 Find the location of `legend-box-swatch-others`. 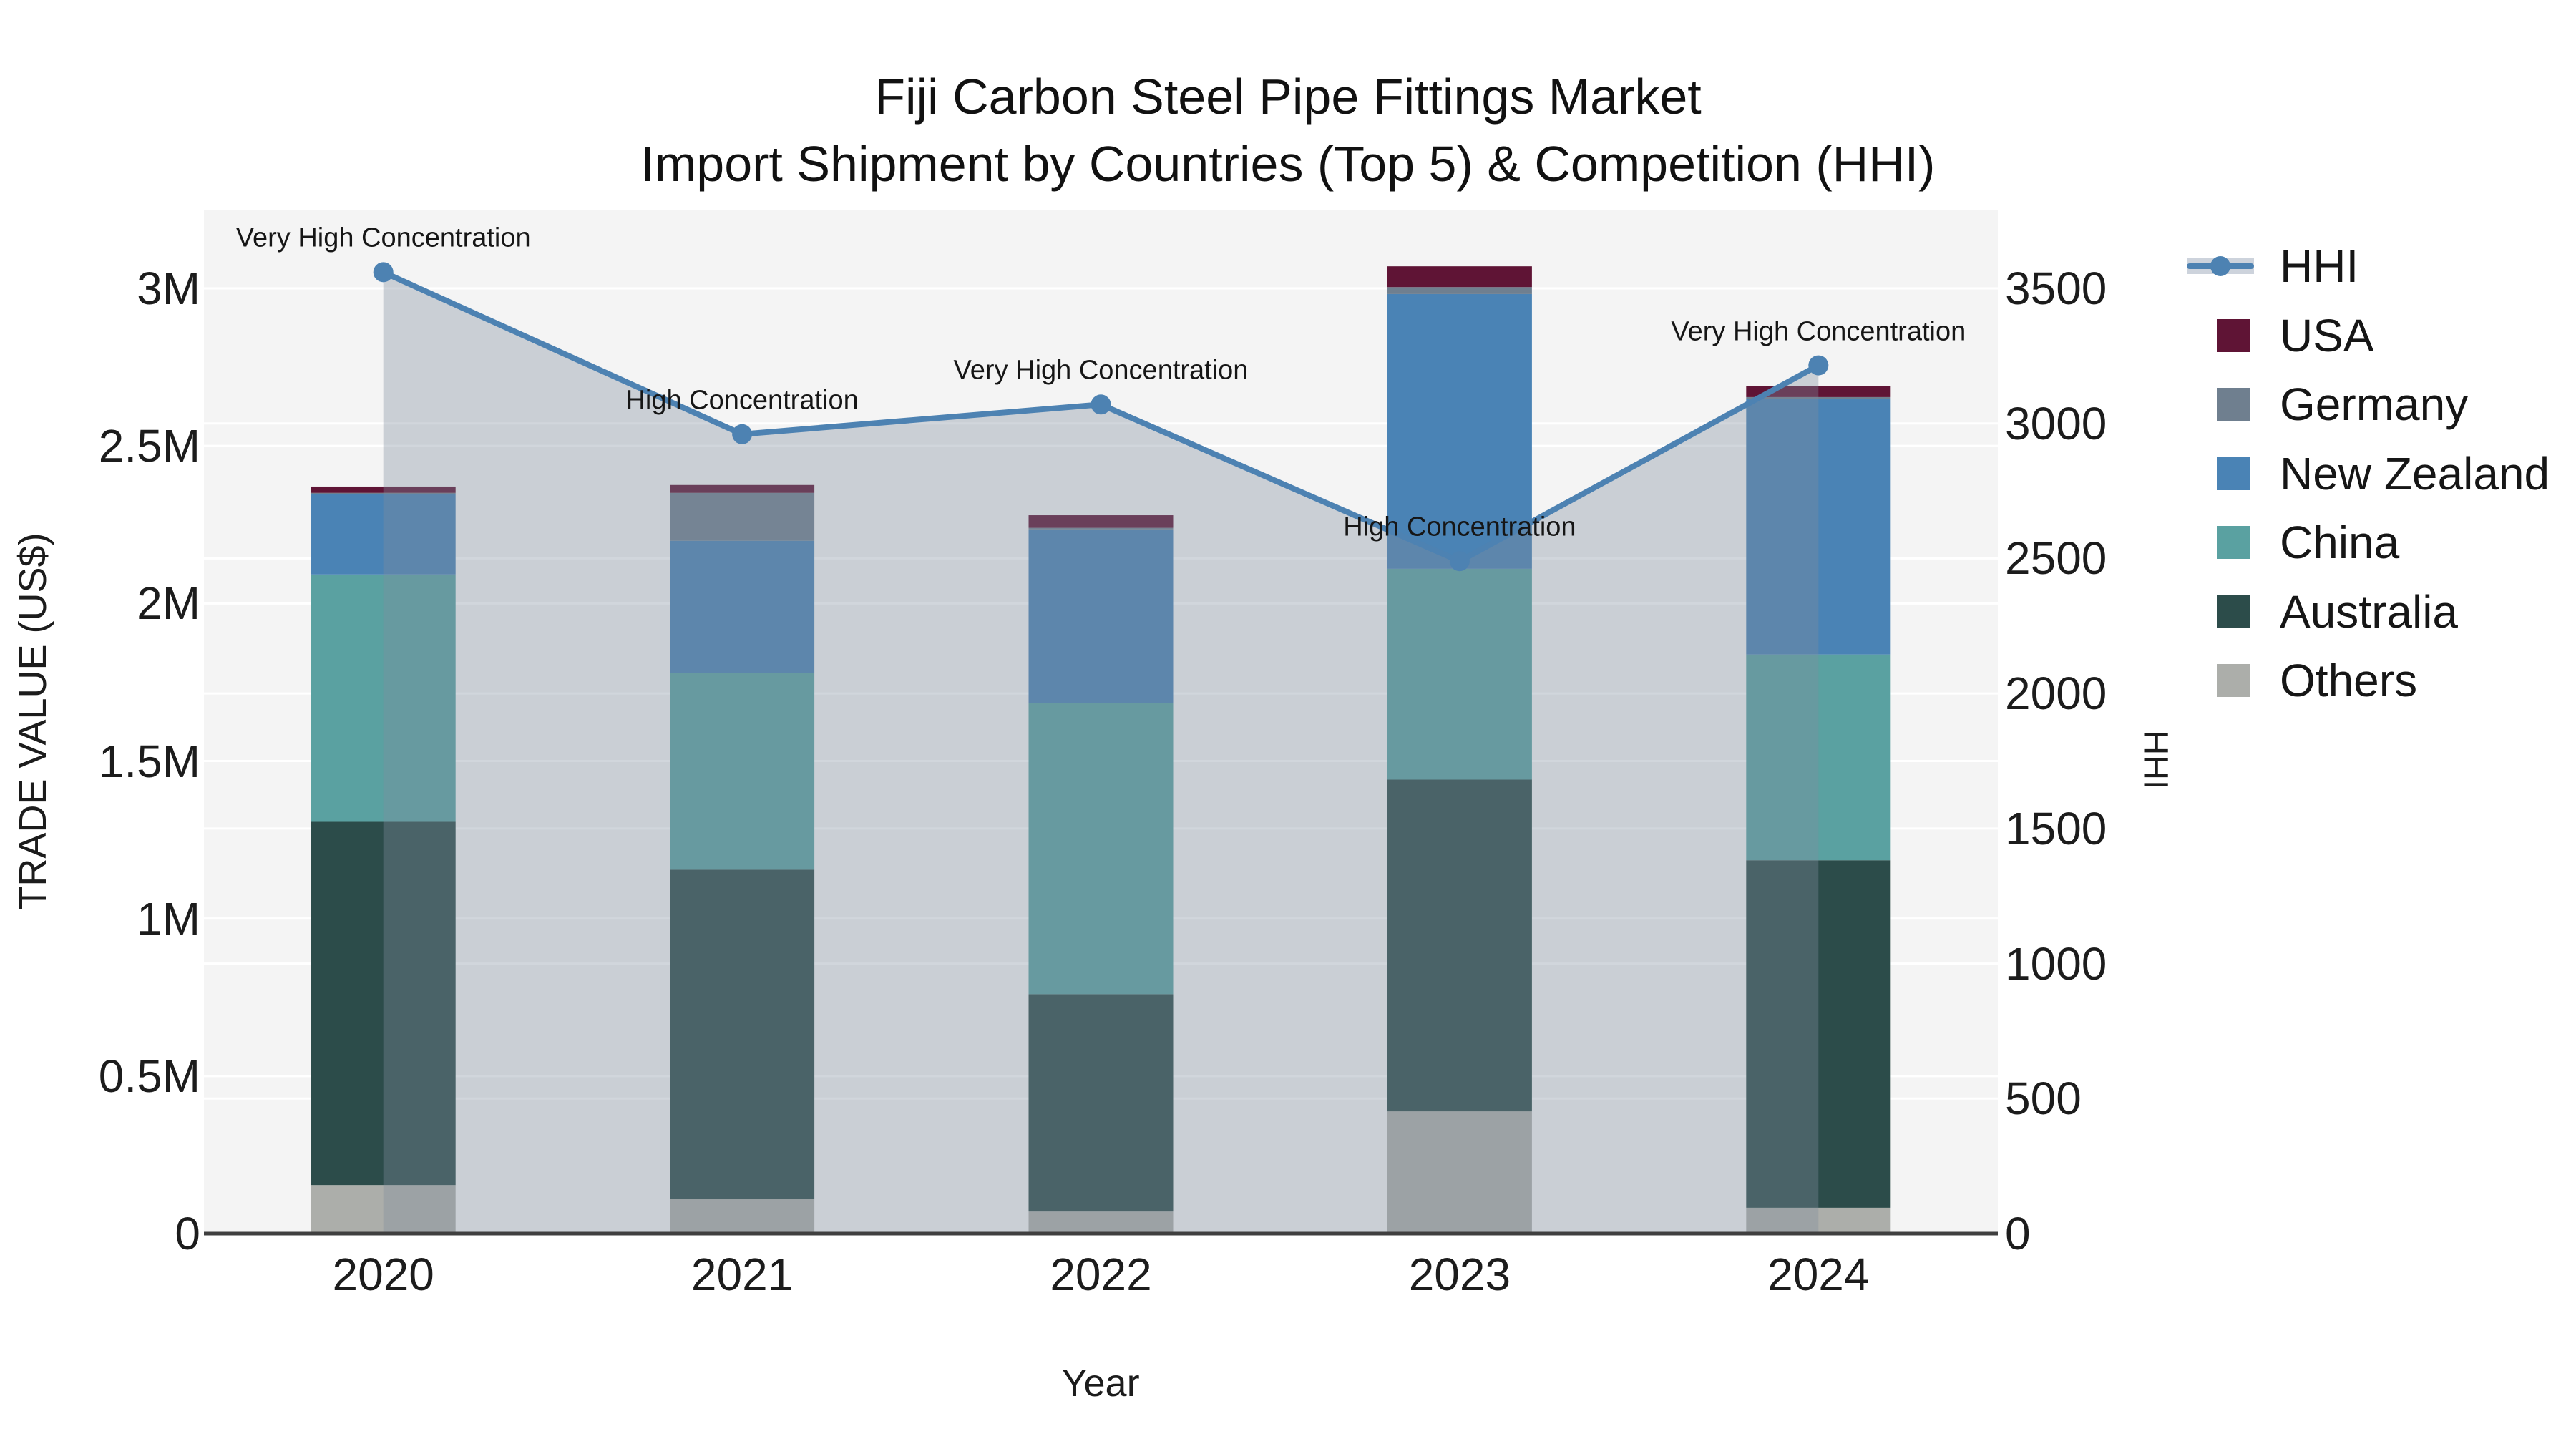

legend-box-swatch-others is located at coordinates (2220, 680).